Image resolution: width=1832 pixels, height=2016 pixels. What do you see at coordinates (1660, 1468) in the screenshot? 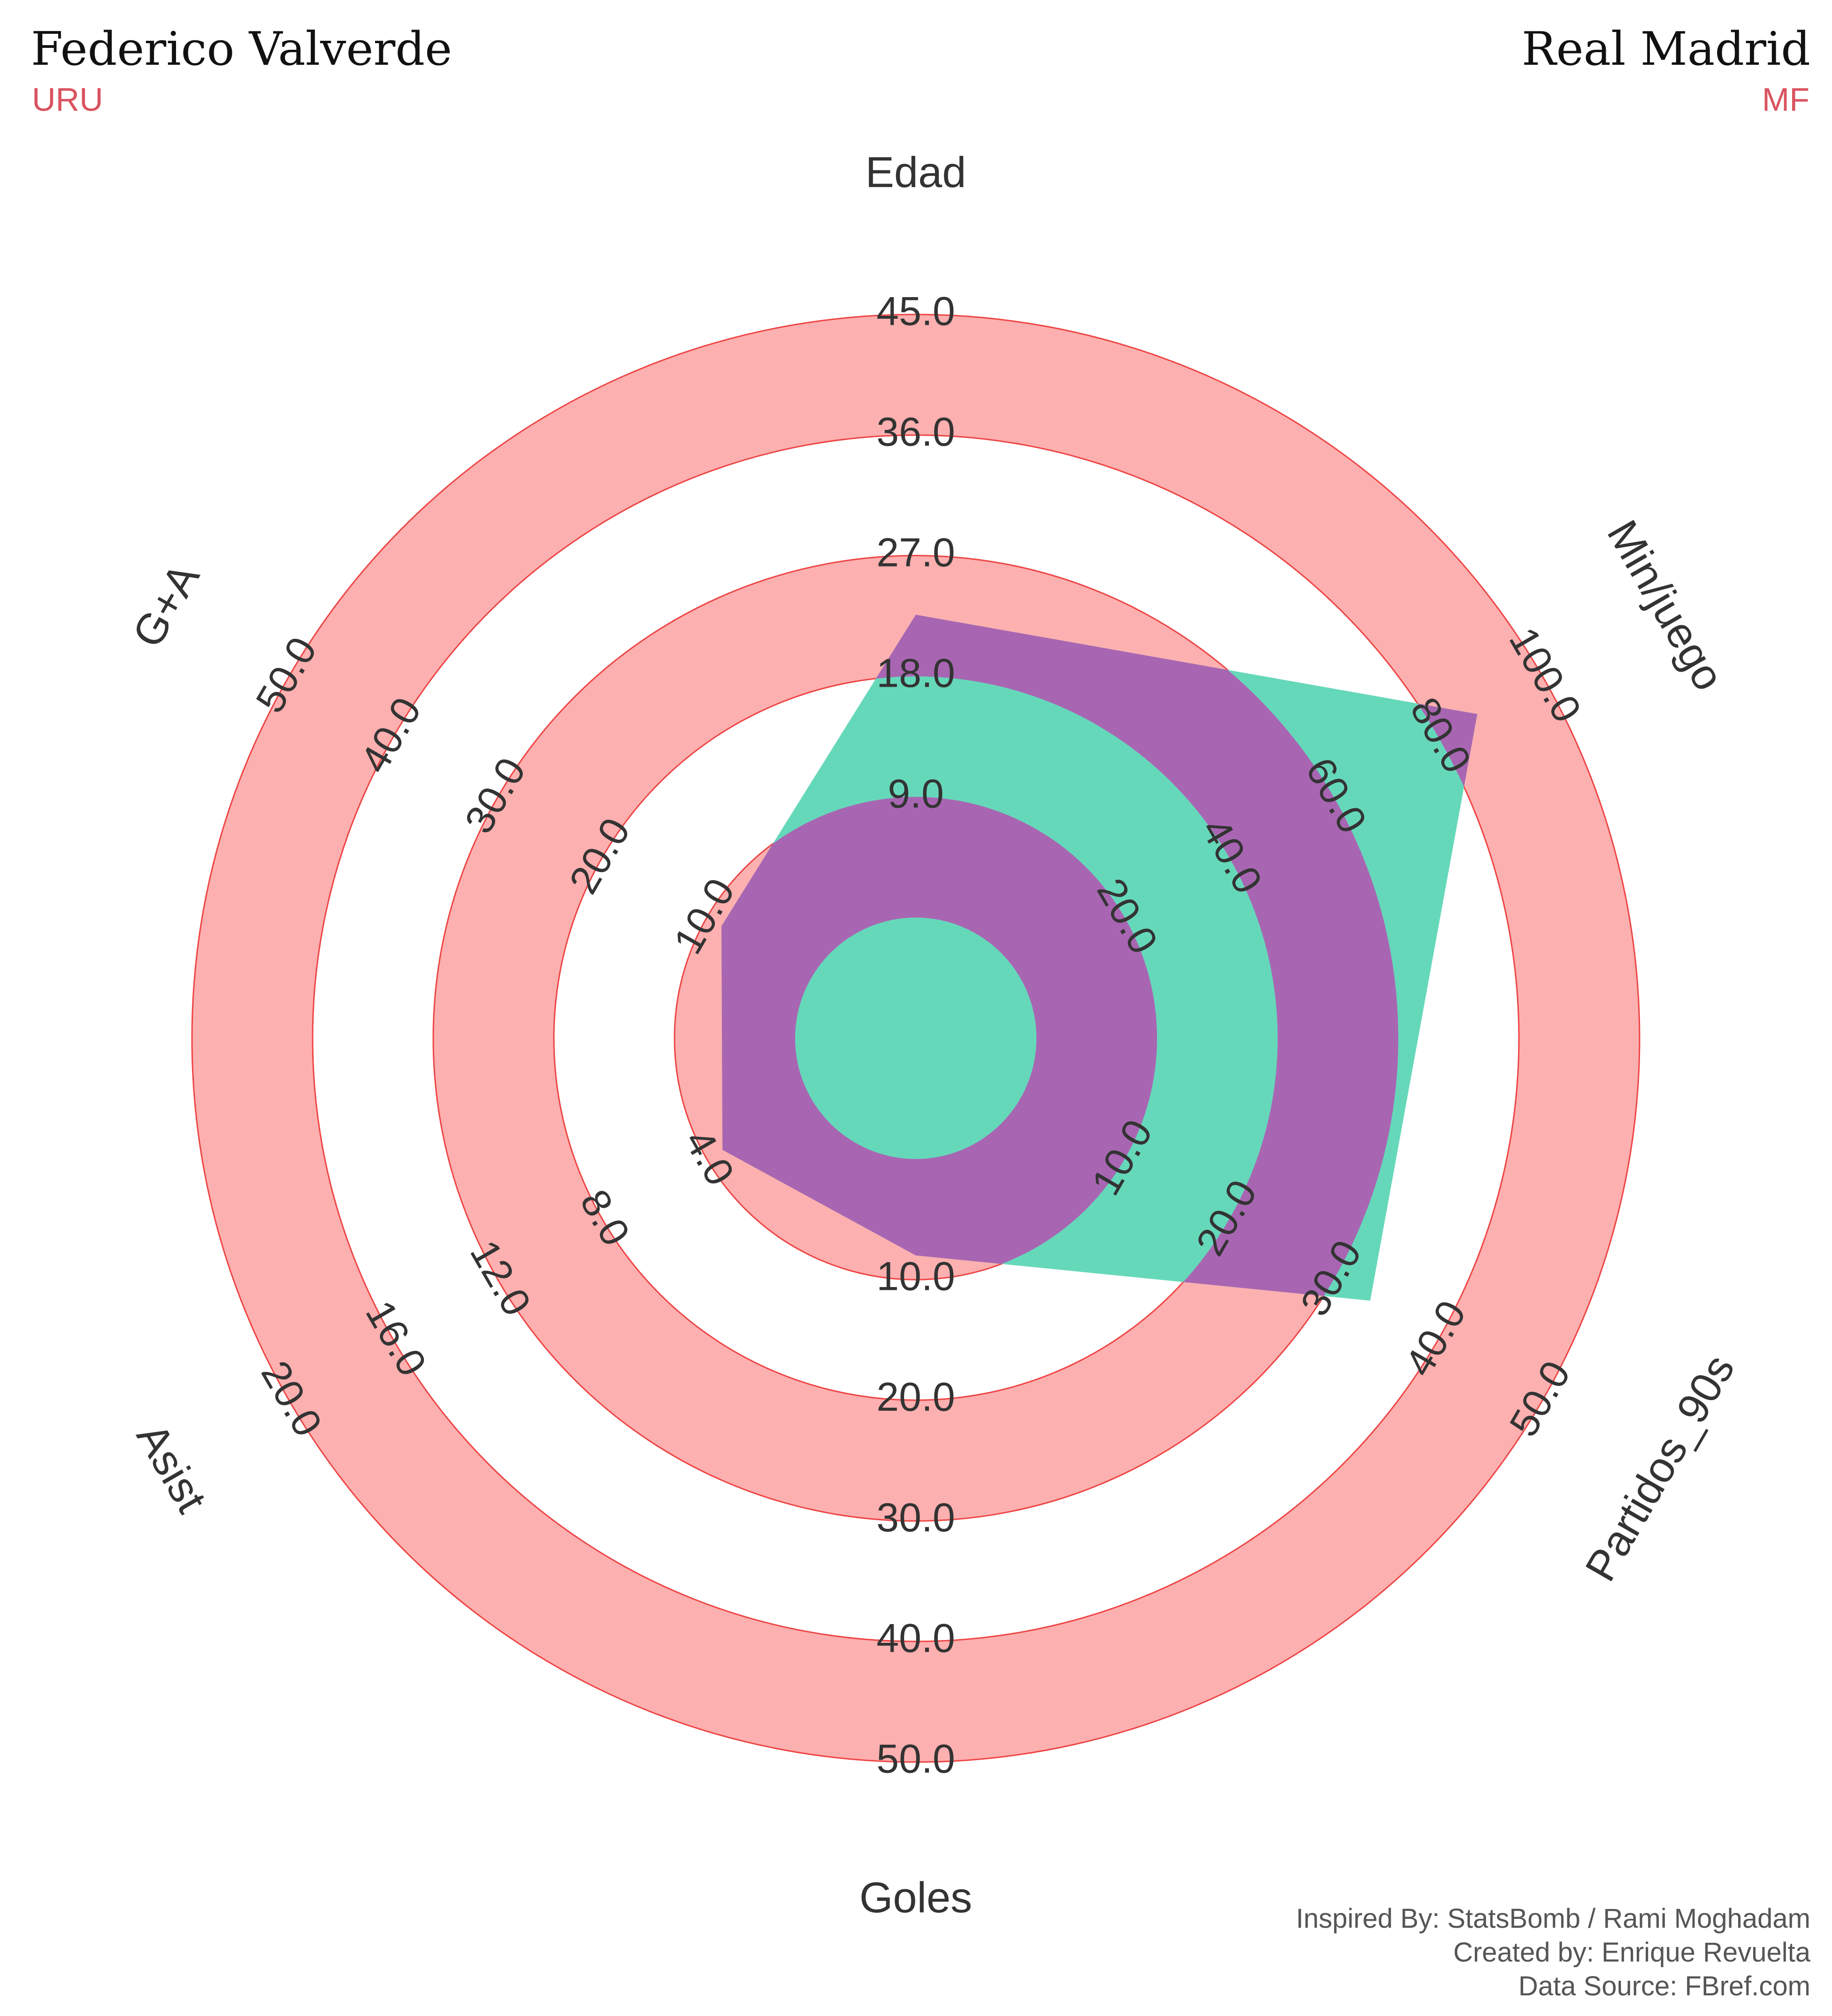
I see `axis-label: Partidos_90s` at bounding box center [1660, 1468].